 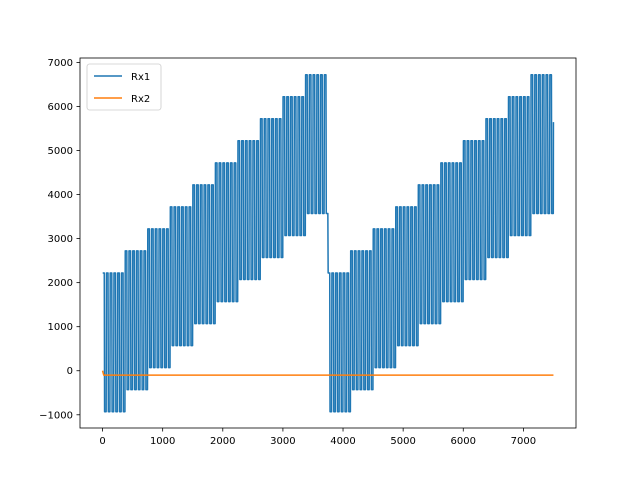 I want to click on y-tick-label: 5000, so click(x=60, y=151).